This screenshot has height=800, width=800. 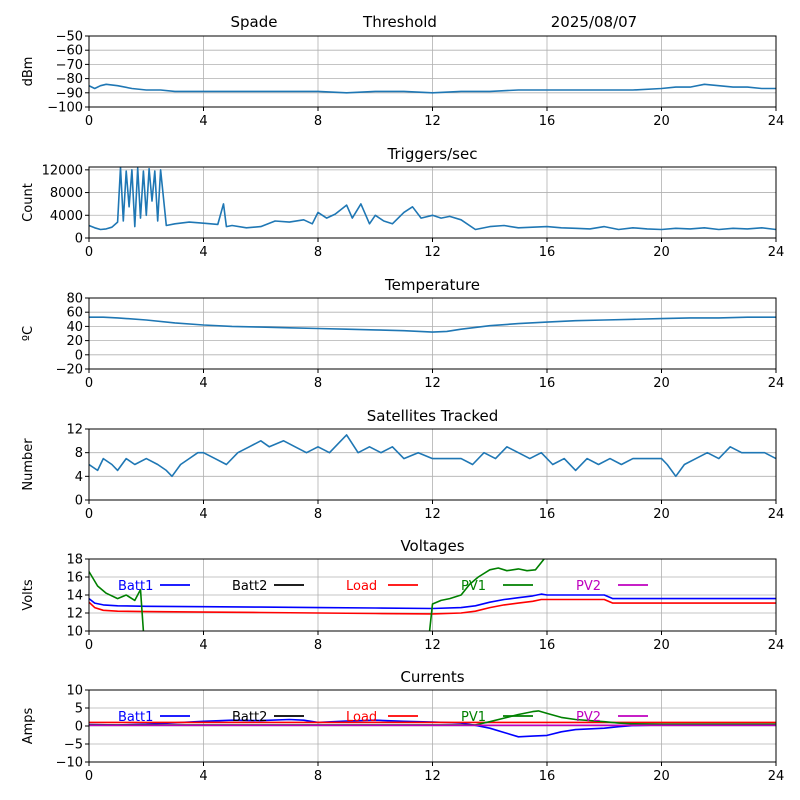 I want to click on y-axis-label: dBm, so click(x=28, y=72).